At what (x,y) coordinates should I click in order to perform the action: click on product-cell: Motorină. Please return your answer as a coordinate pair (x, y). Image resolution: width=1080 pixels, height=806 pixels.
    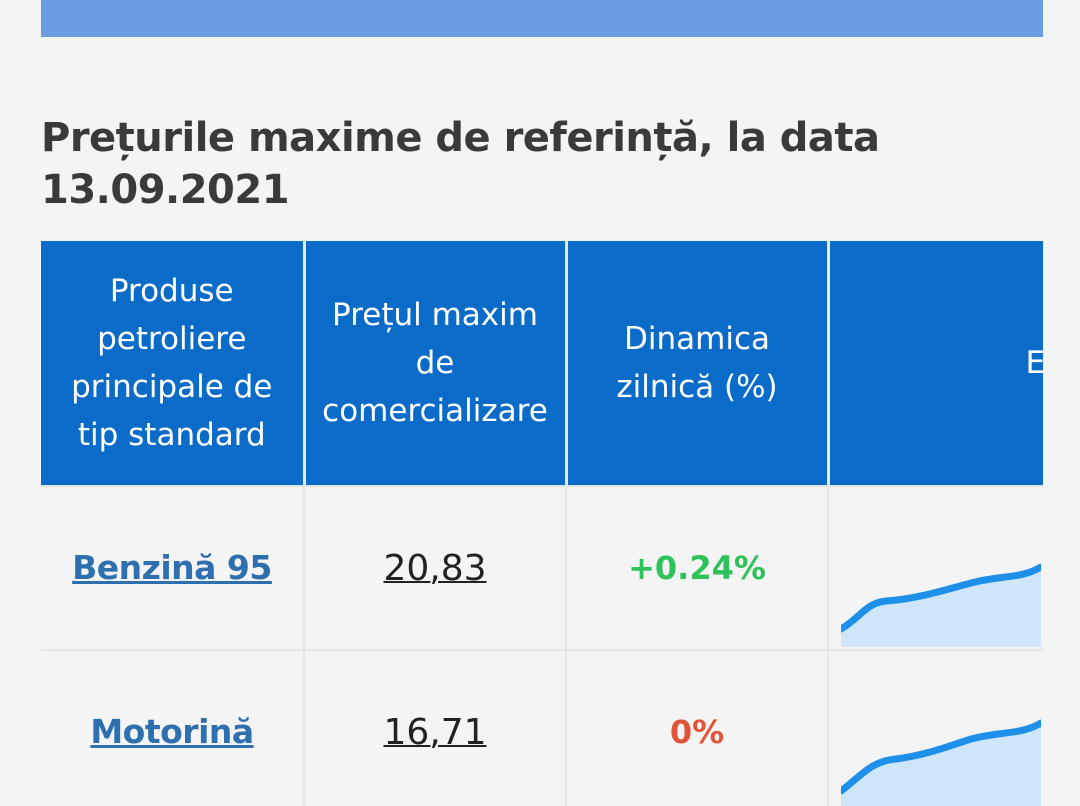
    Looking at the image, I should click on (172, 728).